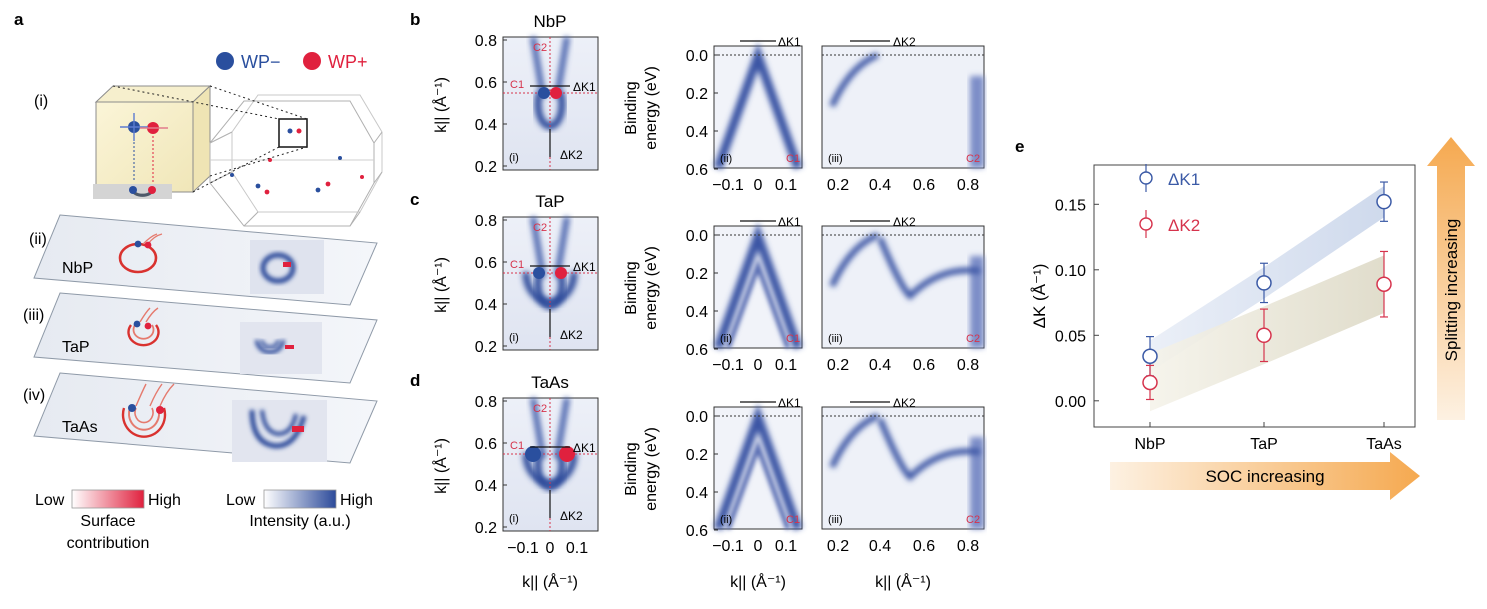 Image resolution: width=1487 pixels, height=609 pixels. I want to click on c2-label: C2, so click(540, 228).